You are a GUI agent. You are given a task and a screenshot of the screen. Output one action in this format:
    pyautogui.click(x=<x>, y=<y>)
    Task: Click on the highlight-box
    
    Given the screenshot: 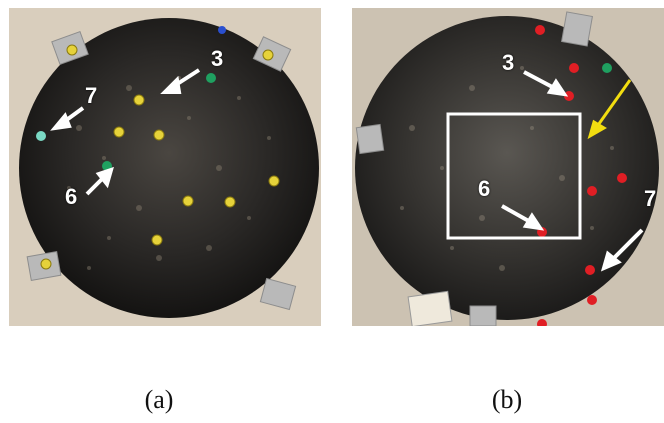 What is the action you would take?
    pyautogui.click(x=514, y=176)
    